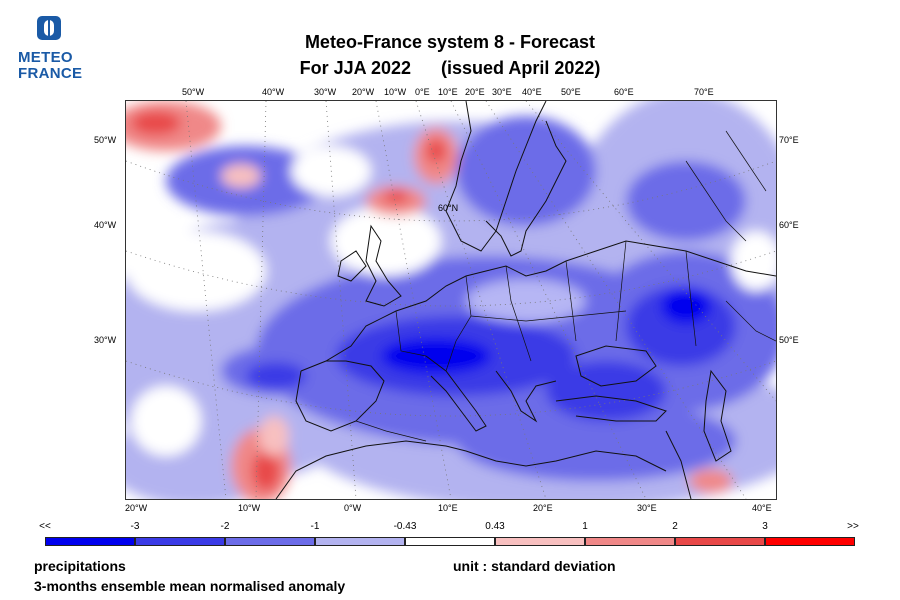 The width and height of the screenshot is (900, 600). Describe the element at coordinates (193, 92) in the screenshot. I see `top-lon-label: 50°W` at that location.